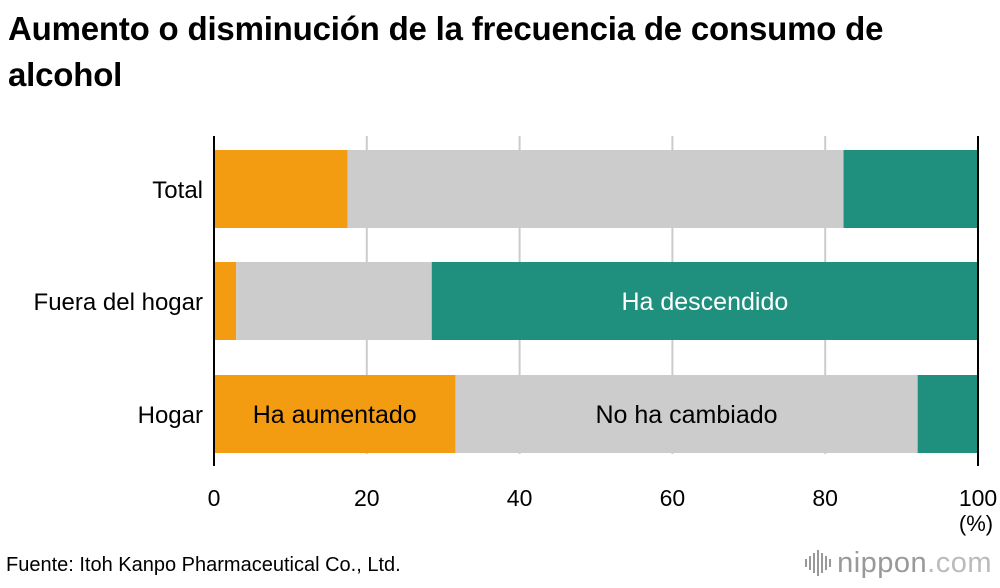 Image resolution: width=1000 pixels, height=588 pixels. Describe the element at coordinates (521, 358) in the screenshot. I see `series-labels: Ha descendido Ha aumentado No ha cambiado` at that location.